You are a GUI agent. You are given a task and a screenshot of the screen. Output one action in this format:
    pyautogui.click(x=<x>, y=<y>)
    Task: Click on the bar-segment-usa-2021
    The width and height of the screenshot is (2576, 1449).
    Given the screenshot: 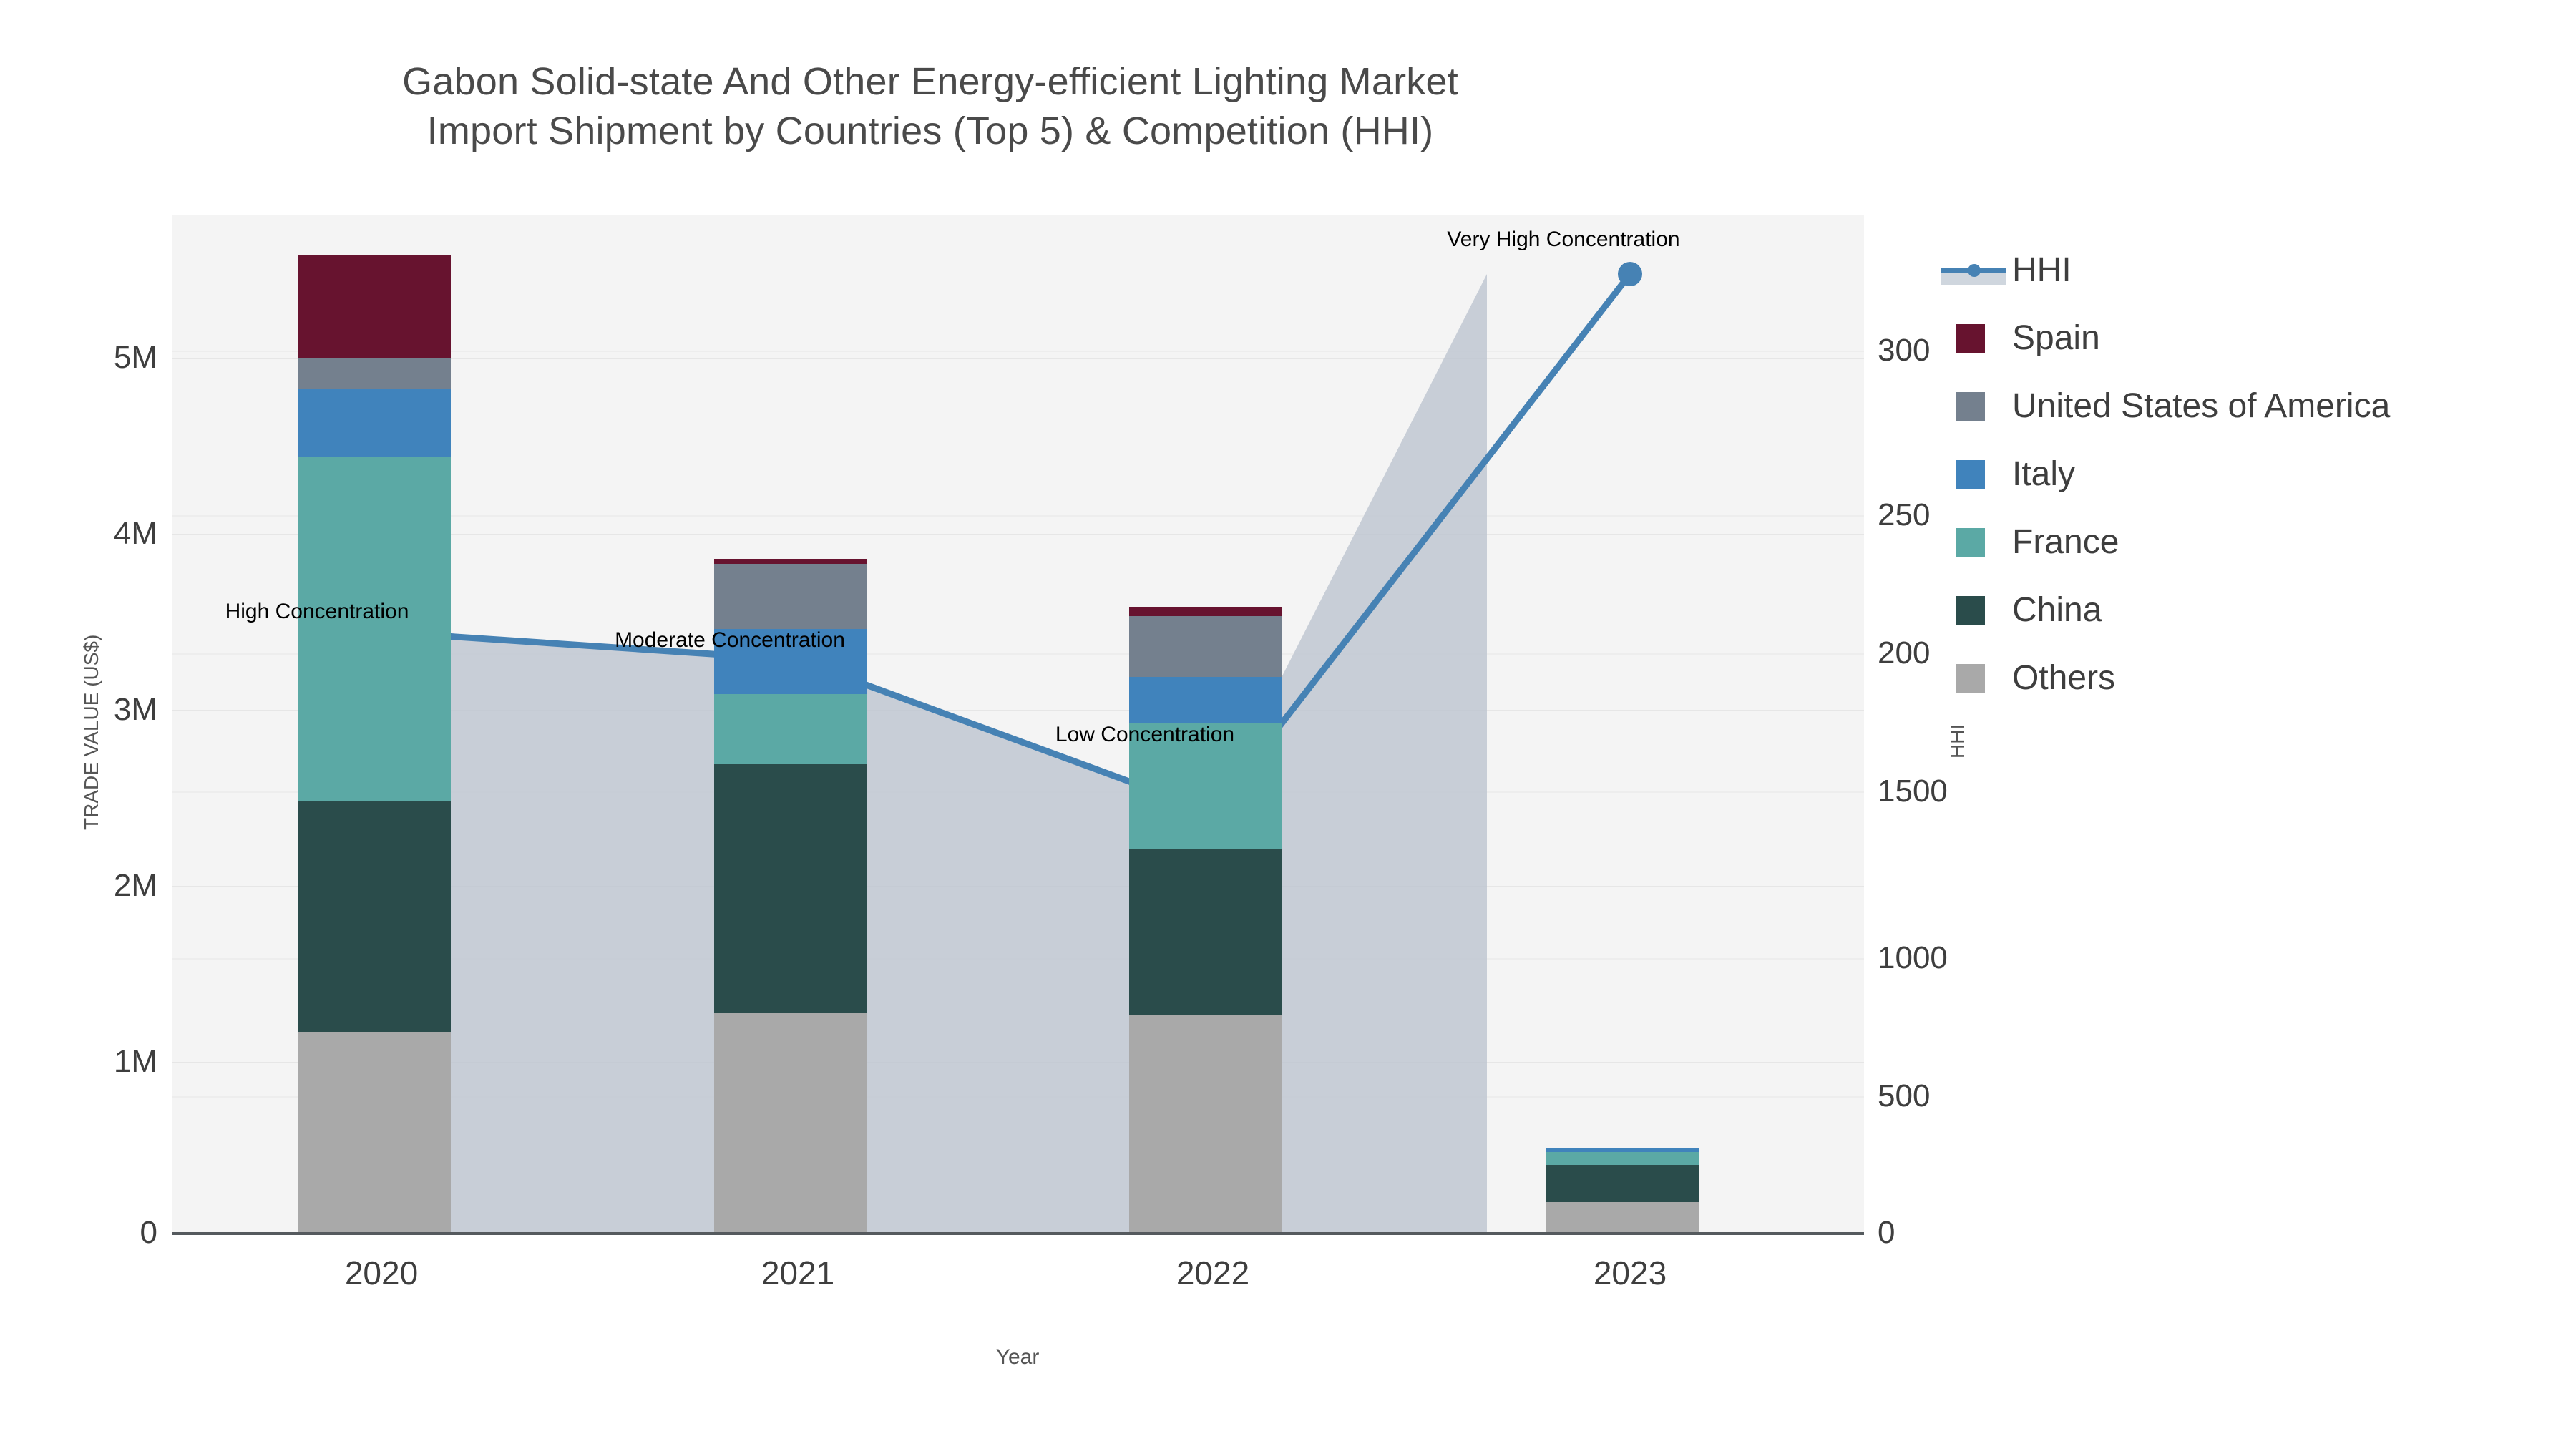 What is the action you would take?
    pyautogui.click(x=790, y=596)
    